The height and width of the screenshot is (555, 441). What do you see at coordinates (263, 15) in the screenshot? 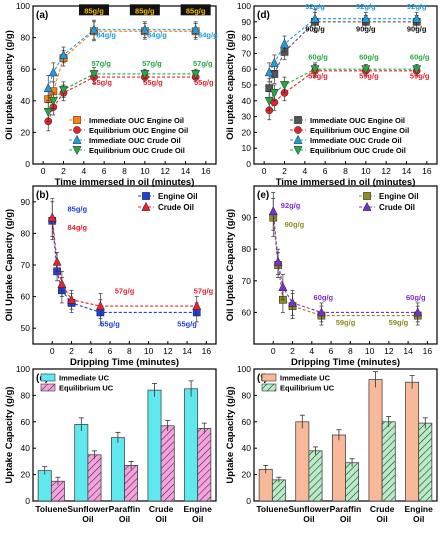
I see `panel-label: (d)` at bounding box center [263, 15].